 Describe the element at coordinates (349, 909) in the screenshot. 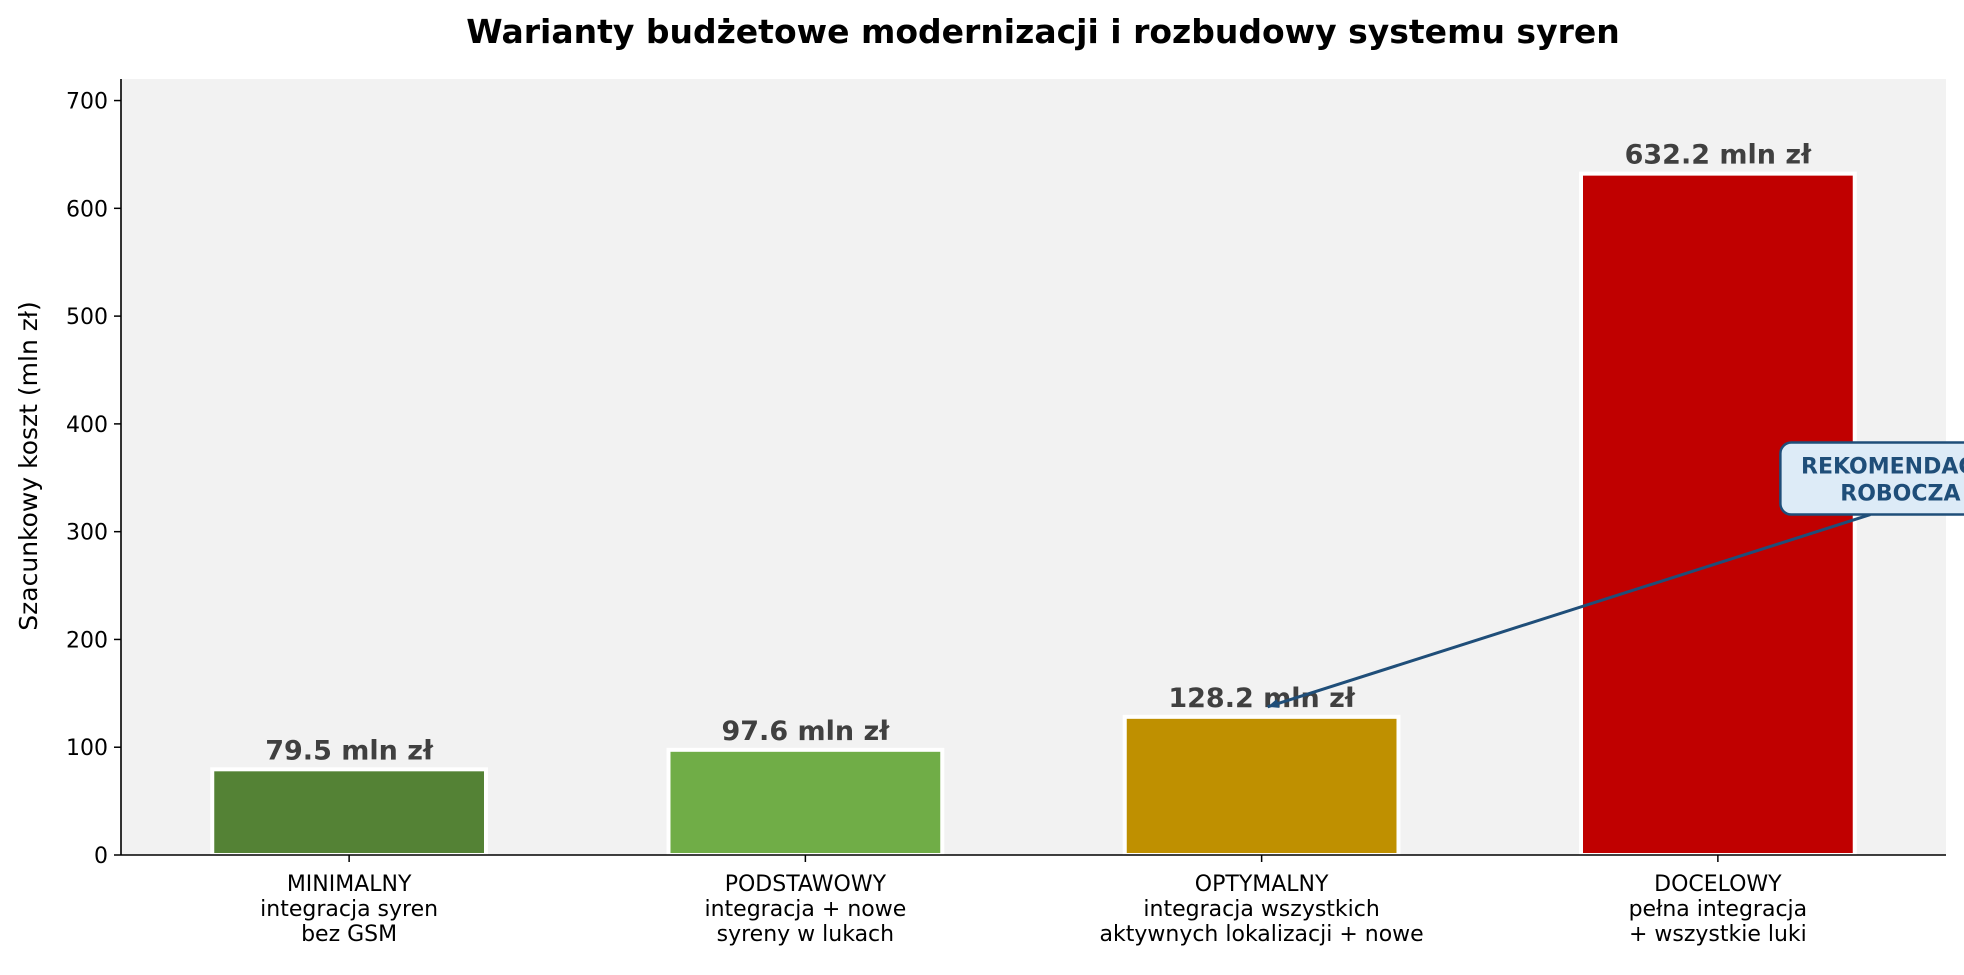

I see `x-tick-label-0: MINIMALNY integracja syren bez GSM` at that location.